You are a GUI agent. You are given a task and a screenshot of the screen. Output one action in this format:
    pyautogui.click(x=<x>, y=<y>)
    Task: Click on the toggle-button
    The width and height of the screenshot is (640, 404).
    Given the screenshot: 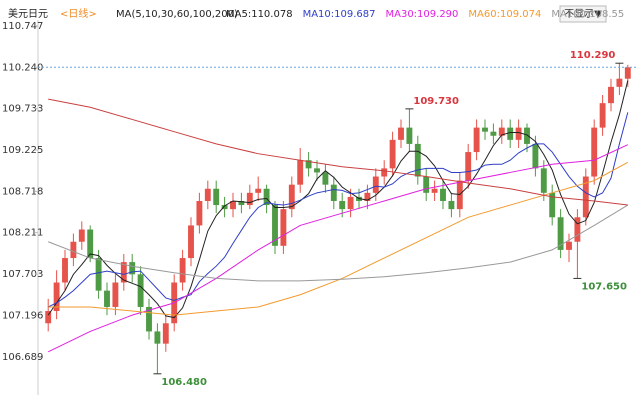 What is the action you would take?
    pyautogui.click(x=583, y=14)
    